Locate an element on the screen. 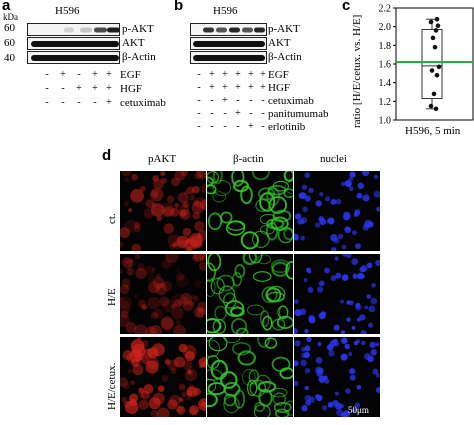 The image size is (474, 425). panel-c-boxplot: 1.0 1.2 1.4 1.6 1.8 2.0 2.2 is located at coordinates (426, 65).